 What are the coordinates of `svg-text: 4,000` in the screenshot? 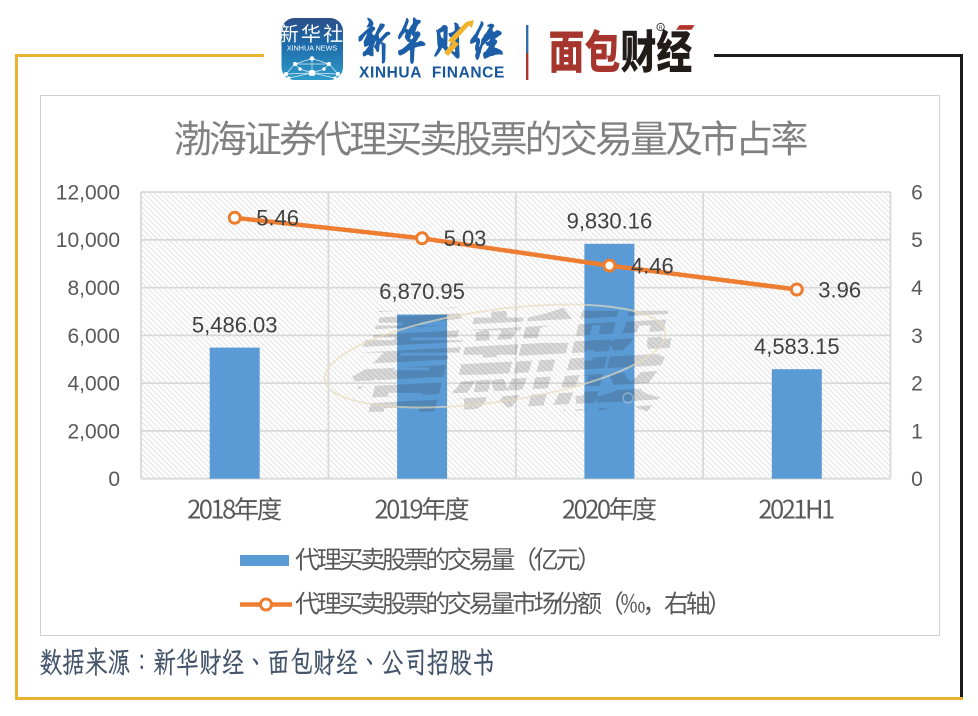 It's located at (93, 384).